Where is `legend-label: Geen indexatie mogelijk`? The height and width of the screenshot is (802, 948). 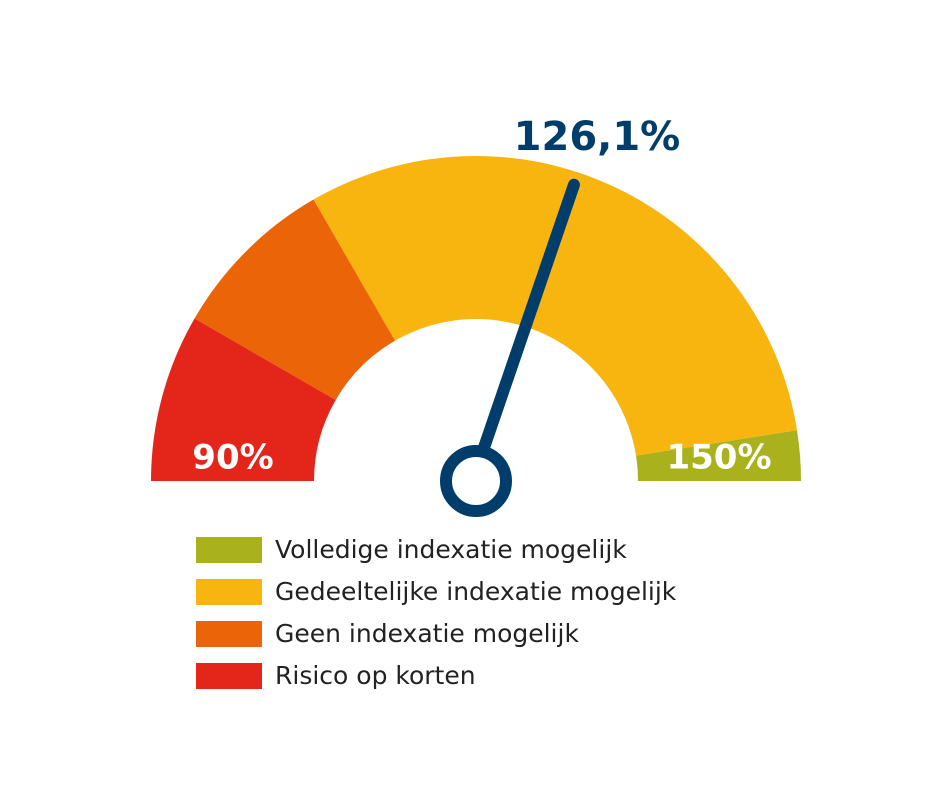
legend-label: Geen indexatie mogelijk is located at coordinates (427, 633).